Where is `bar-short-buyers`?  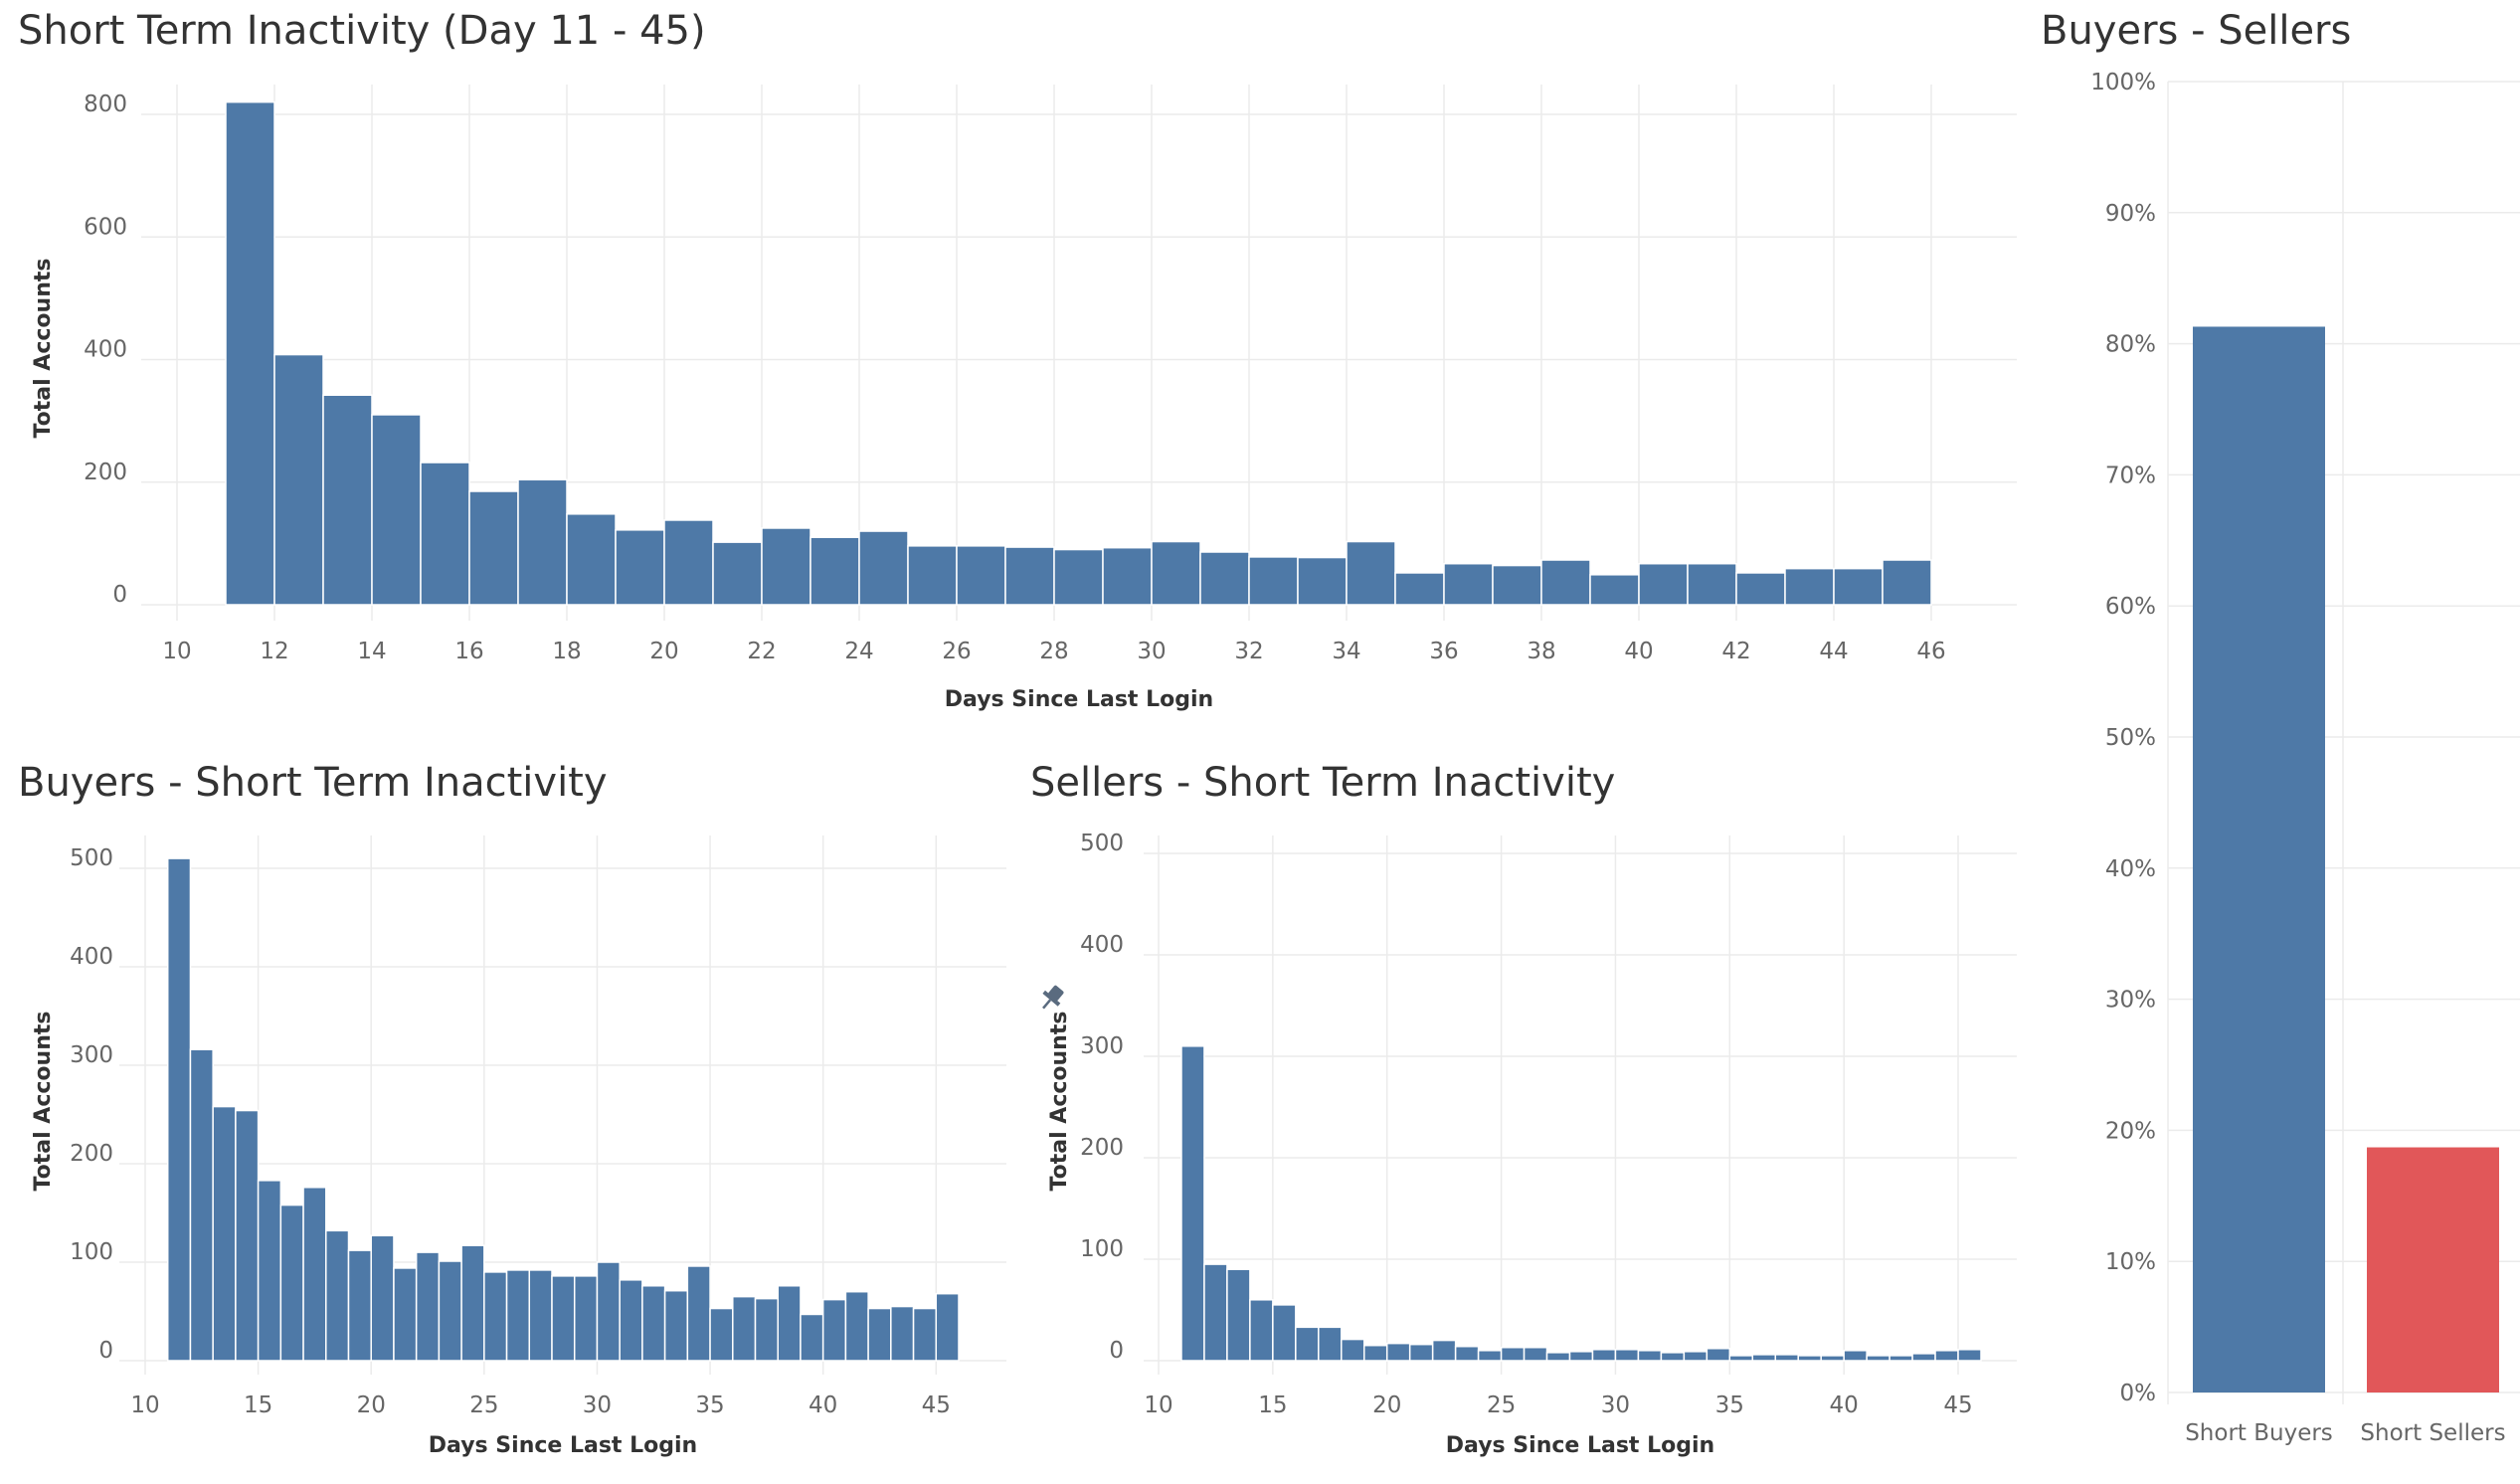 bar-short-buyers is located at coordinates (2259, 859).